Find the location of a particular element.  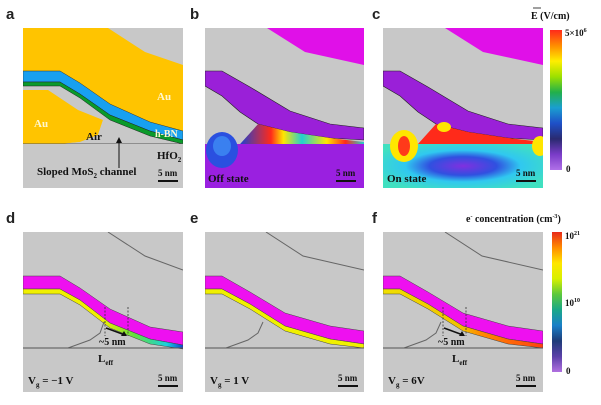

vg-label-f: Vg = 6V is located at coordinates (406, 382).